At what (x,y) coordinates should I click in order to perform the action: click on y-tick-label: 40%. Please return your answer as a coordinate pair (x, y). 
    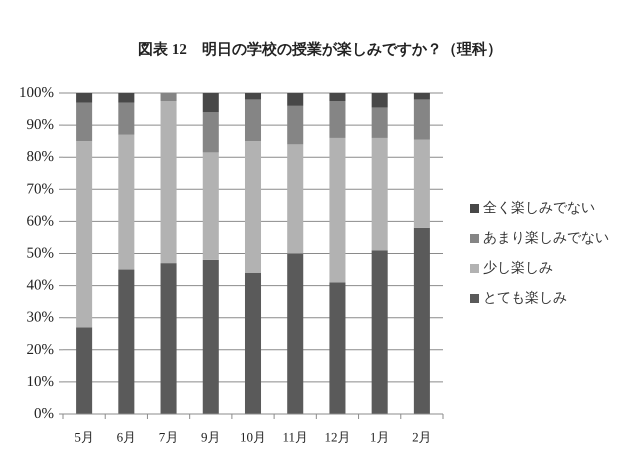
    Looking at the image, I should click on (40, 286).